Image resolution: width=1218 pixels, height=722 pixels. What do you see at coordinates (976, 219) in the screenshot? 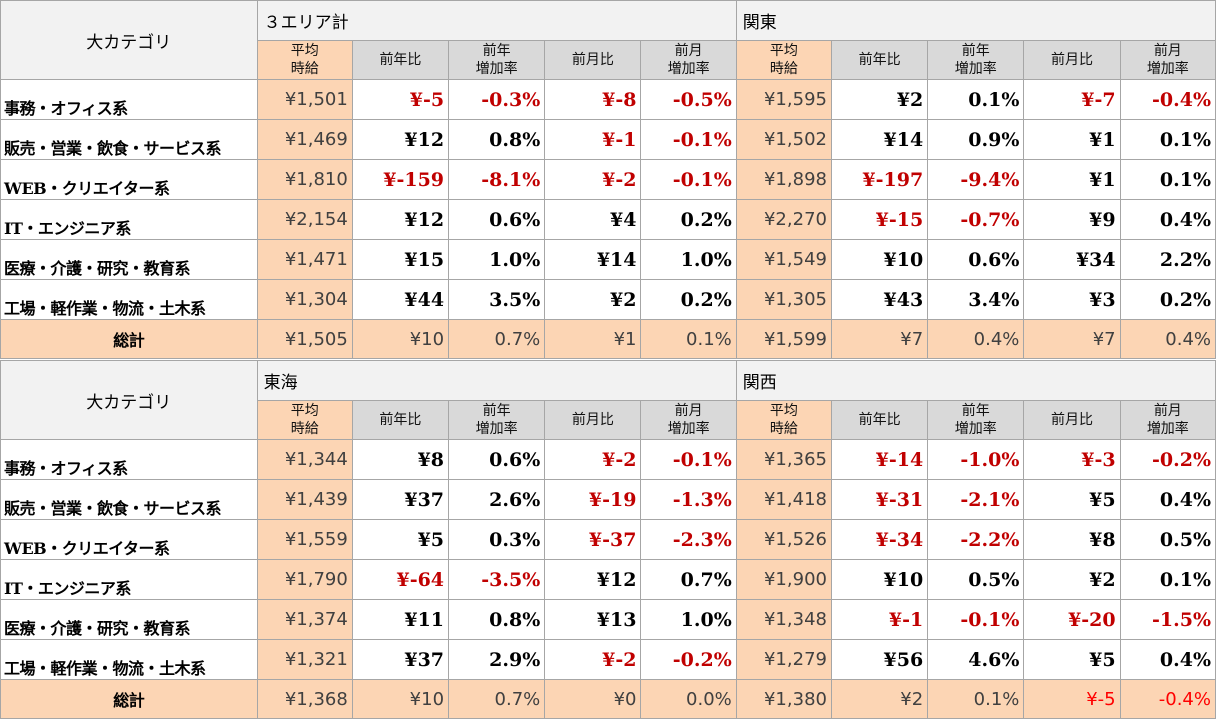
I see `table-cell: -0.7%` at bounding box center [976, 219].